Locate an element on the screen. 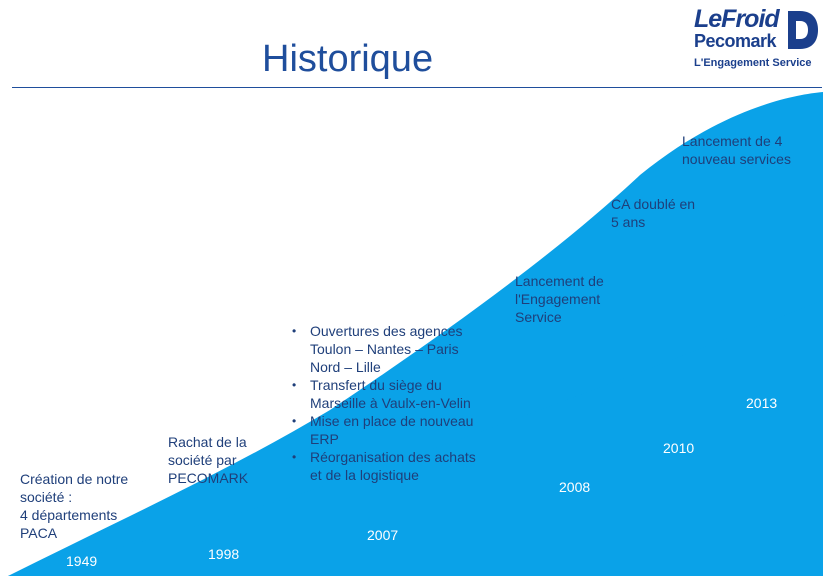 The image size is (823, 576). milestone-2008-text: Lancement de l'Engagement Service is located at coordinates (559, 299).